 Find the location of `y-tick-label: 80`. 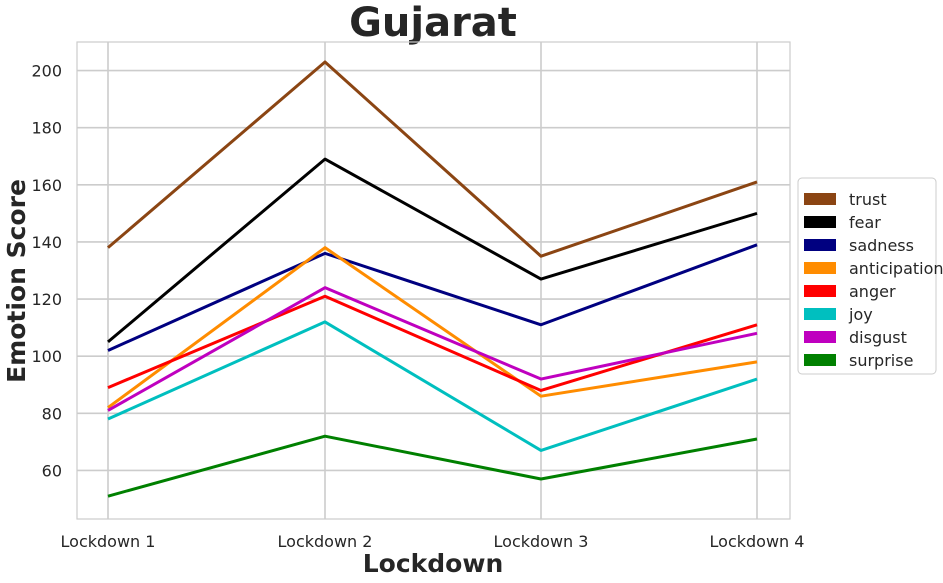

y-tick-label: 80 is located at coordinates (52, 413).